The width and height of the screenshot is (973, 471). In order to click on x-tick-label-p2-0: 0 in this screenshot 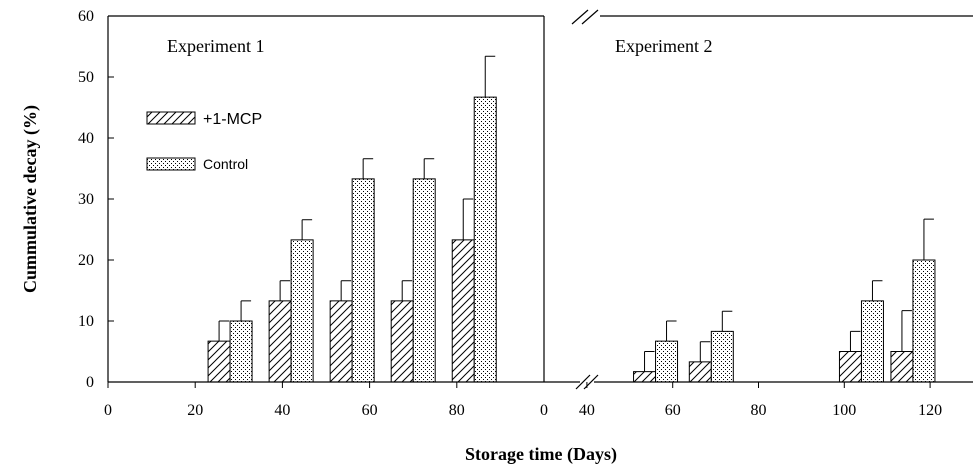, I will do `click(544, 410)`.